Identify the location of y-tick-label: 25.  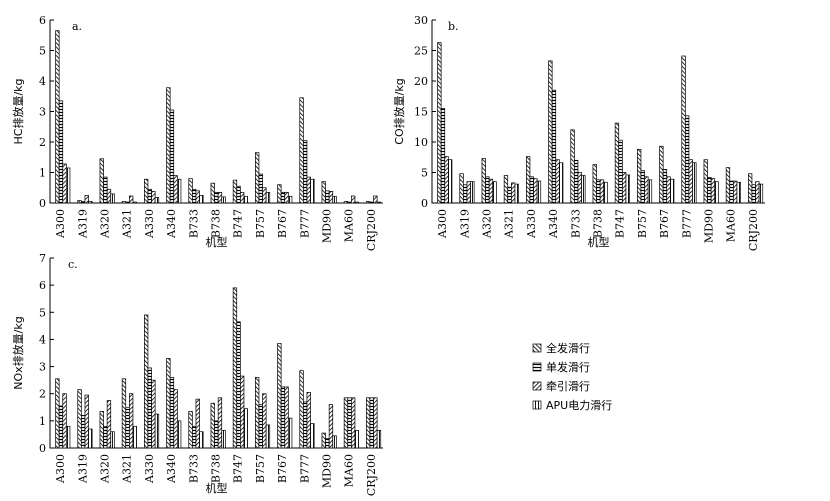
(421, 51).